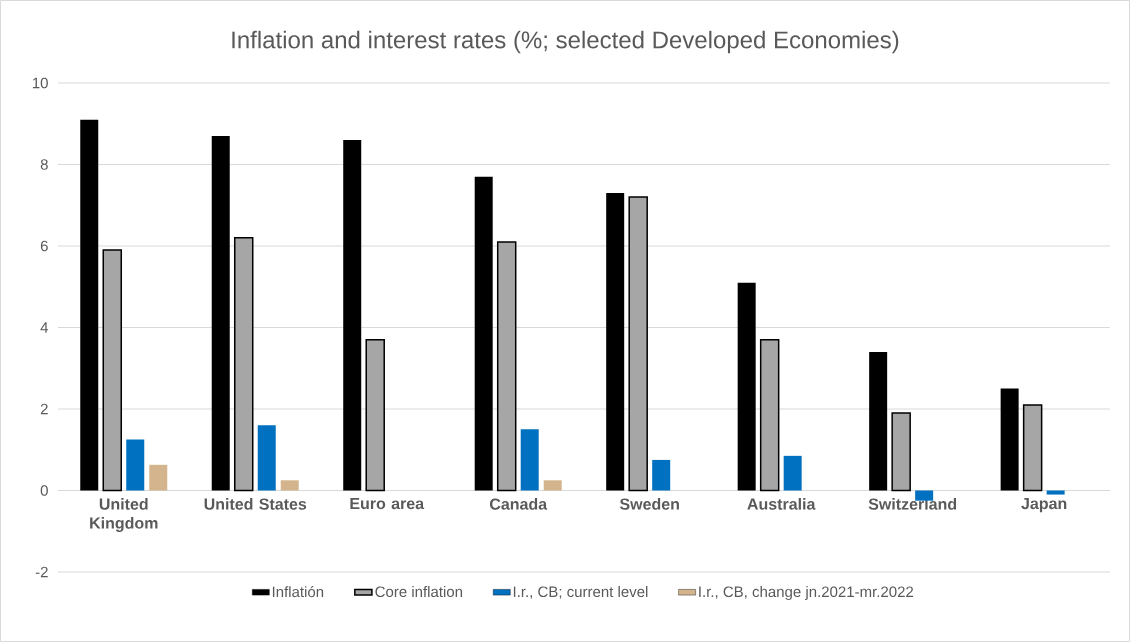 This screenshot has height=642, width=1130. What do you see at coordinates (580, 592) in the screenshot?
I see `legend-label: I.r., CB; current level` at bounding box center [580, 592].